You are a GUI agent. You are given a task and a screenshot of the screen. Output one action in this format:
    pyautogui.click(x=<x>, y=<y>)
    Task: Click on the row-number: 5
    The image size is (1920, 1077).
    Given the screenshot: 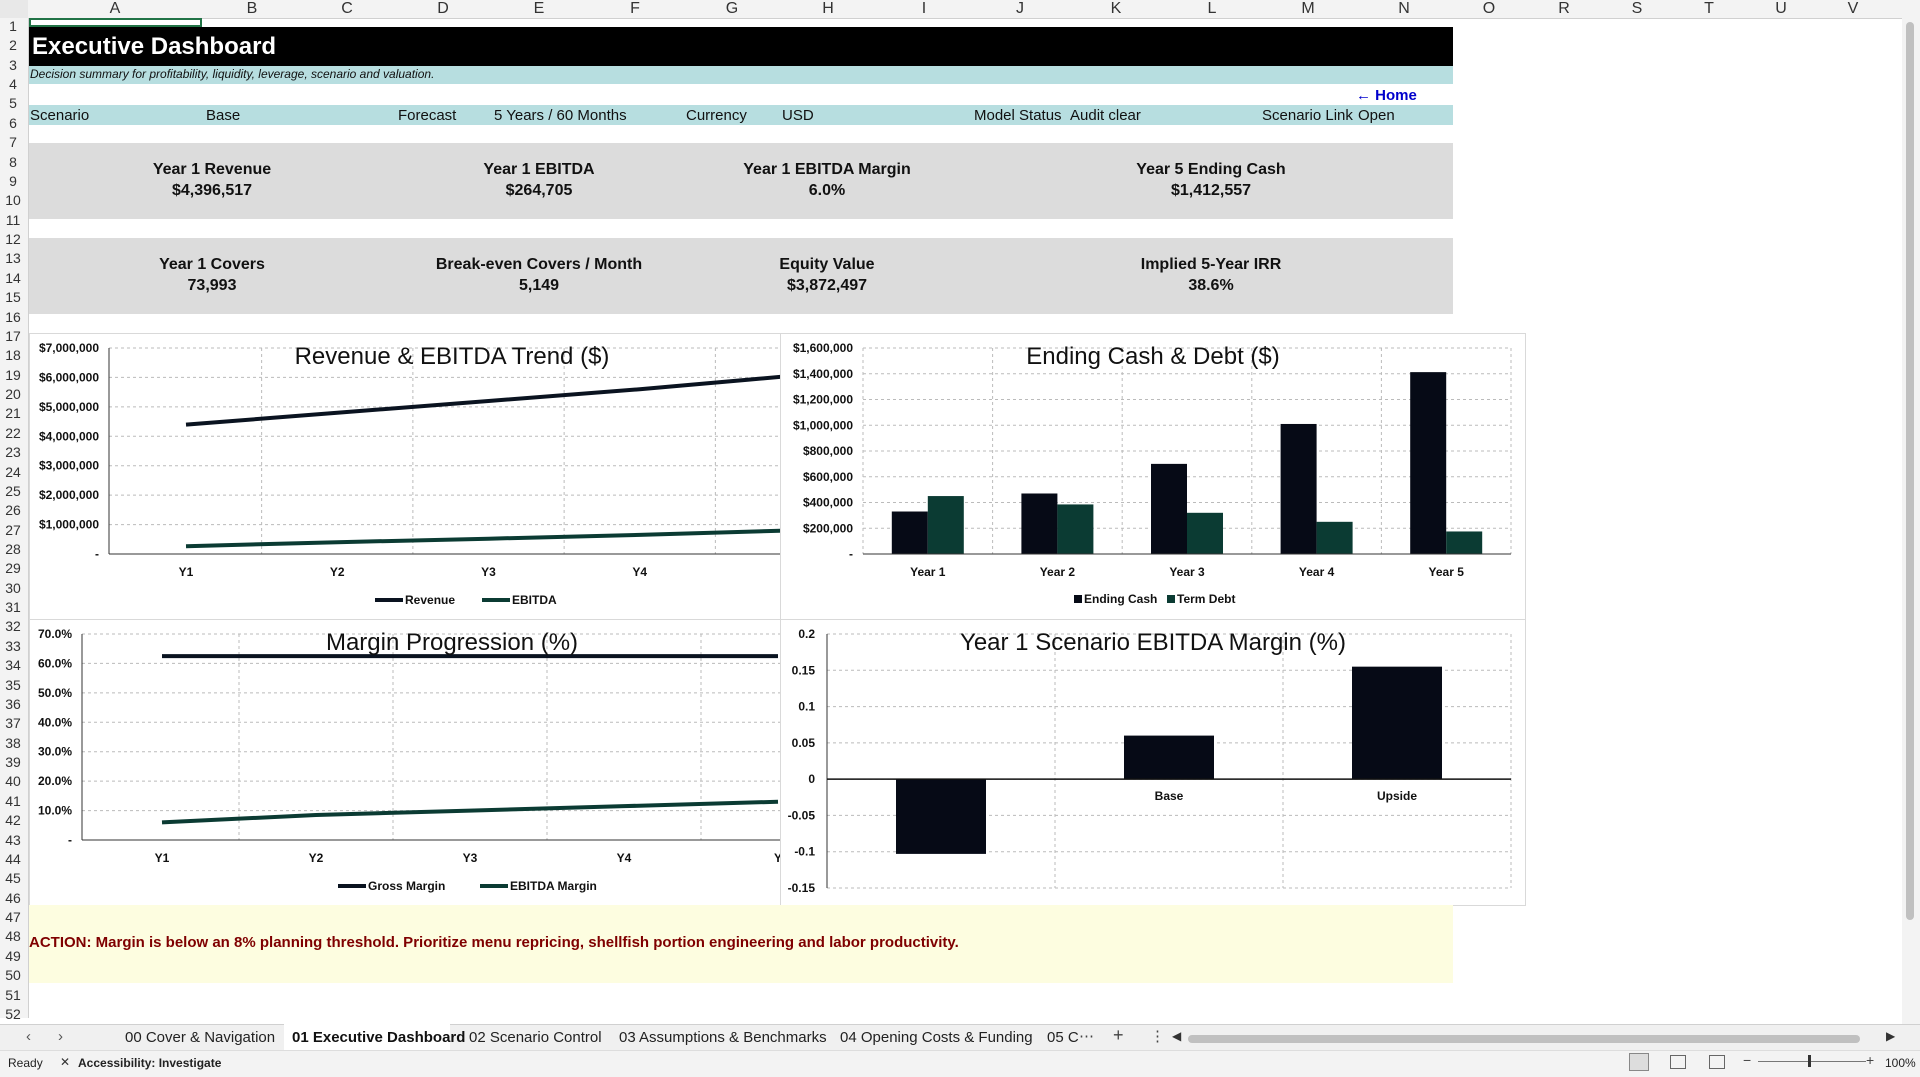 What is the action you would take?
    pyautogui.click(x=13, y=103)
    